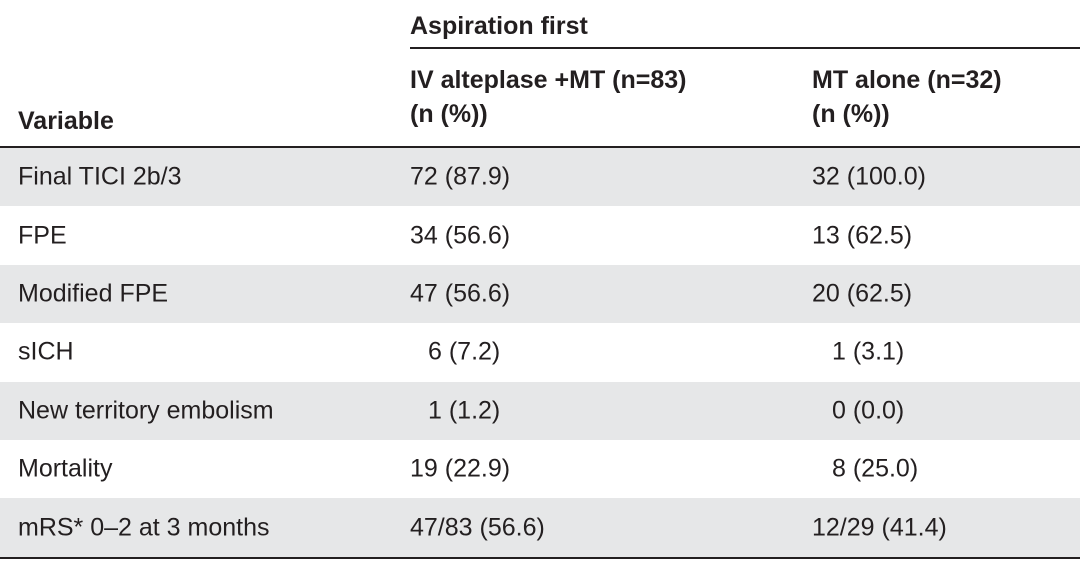 The image size is (1080, 566). I want to click on cell-mt-alone: 20 (62.5), so click(862, 293).